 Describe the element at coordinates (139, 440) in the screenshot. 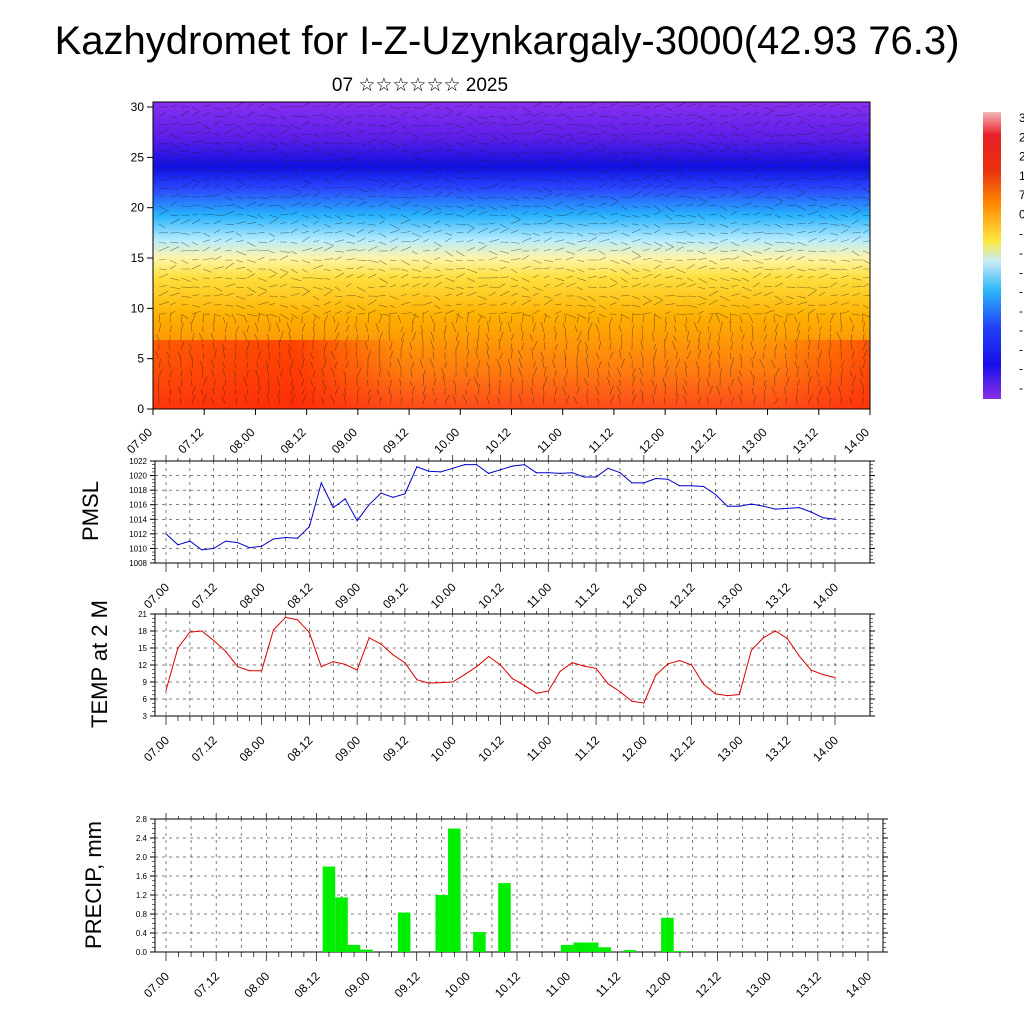

I see `heatmap-xtick-label: 07.00` at that location.